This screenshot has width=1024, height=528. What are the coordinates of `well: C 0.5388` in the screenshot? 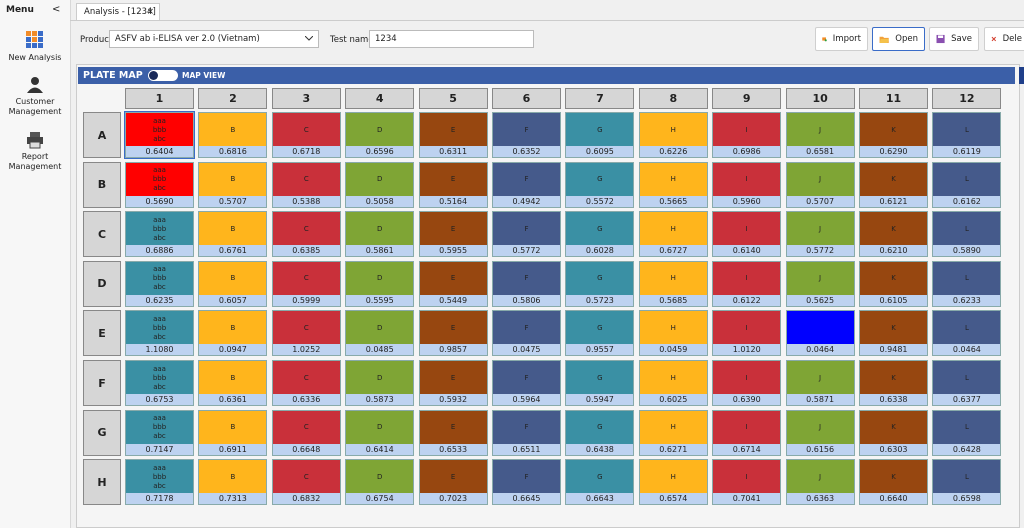 It's located at (306, 184).